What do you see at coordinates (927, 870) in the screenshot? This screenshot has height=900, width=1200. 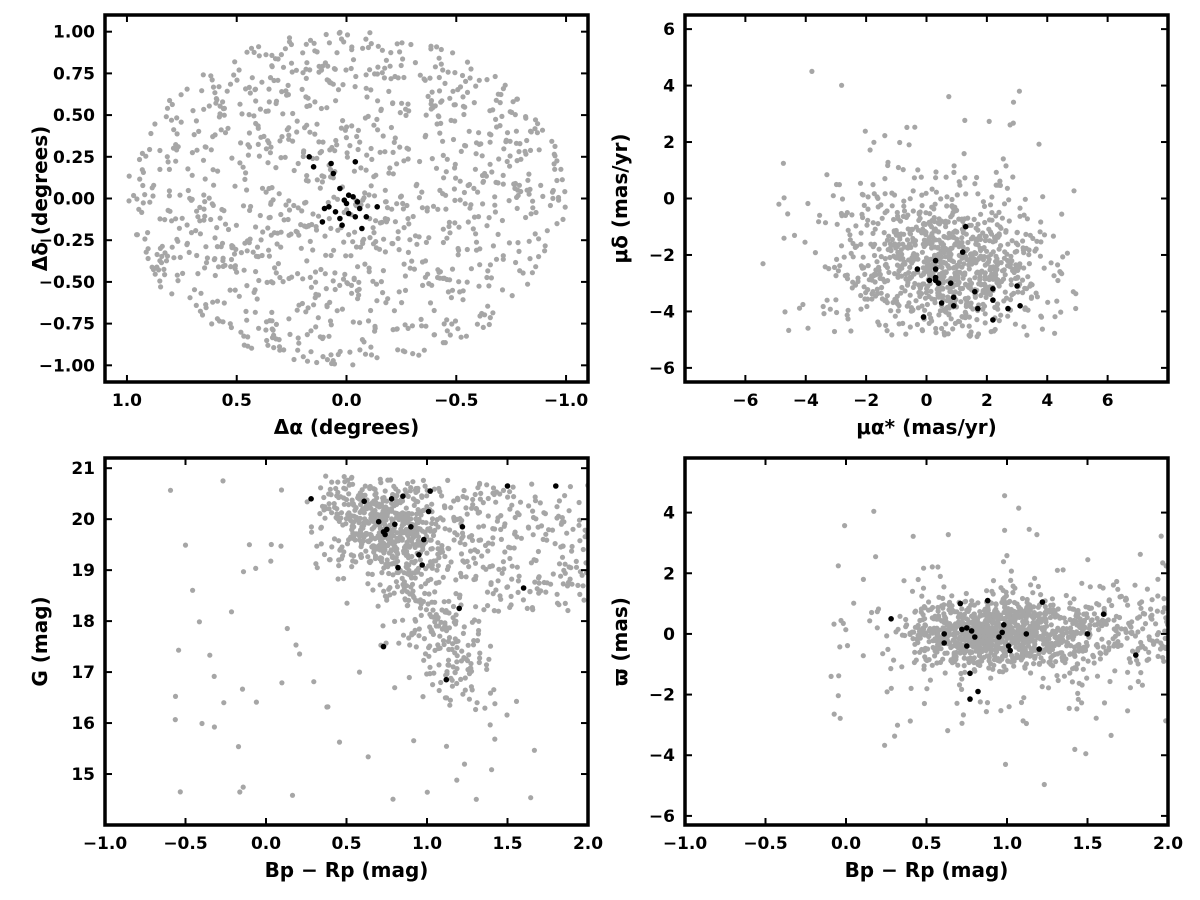 I see `x-axis-label: Bp − Rp (mag)` at bounding box center [927, 870].